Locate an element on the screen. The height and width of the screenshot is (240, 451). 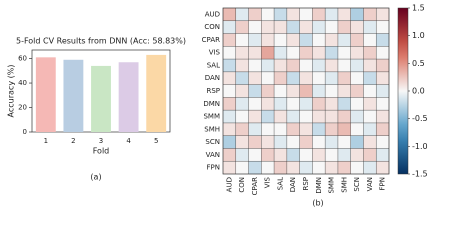
x-tick-label: 5 is located at coordinates (156, 141).